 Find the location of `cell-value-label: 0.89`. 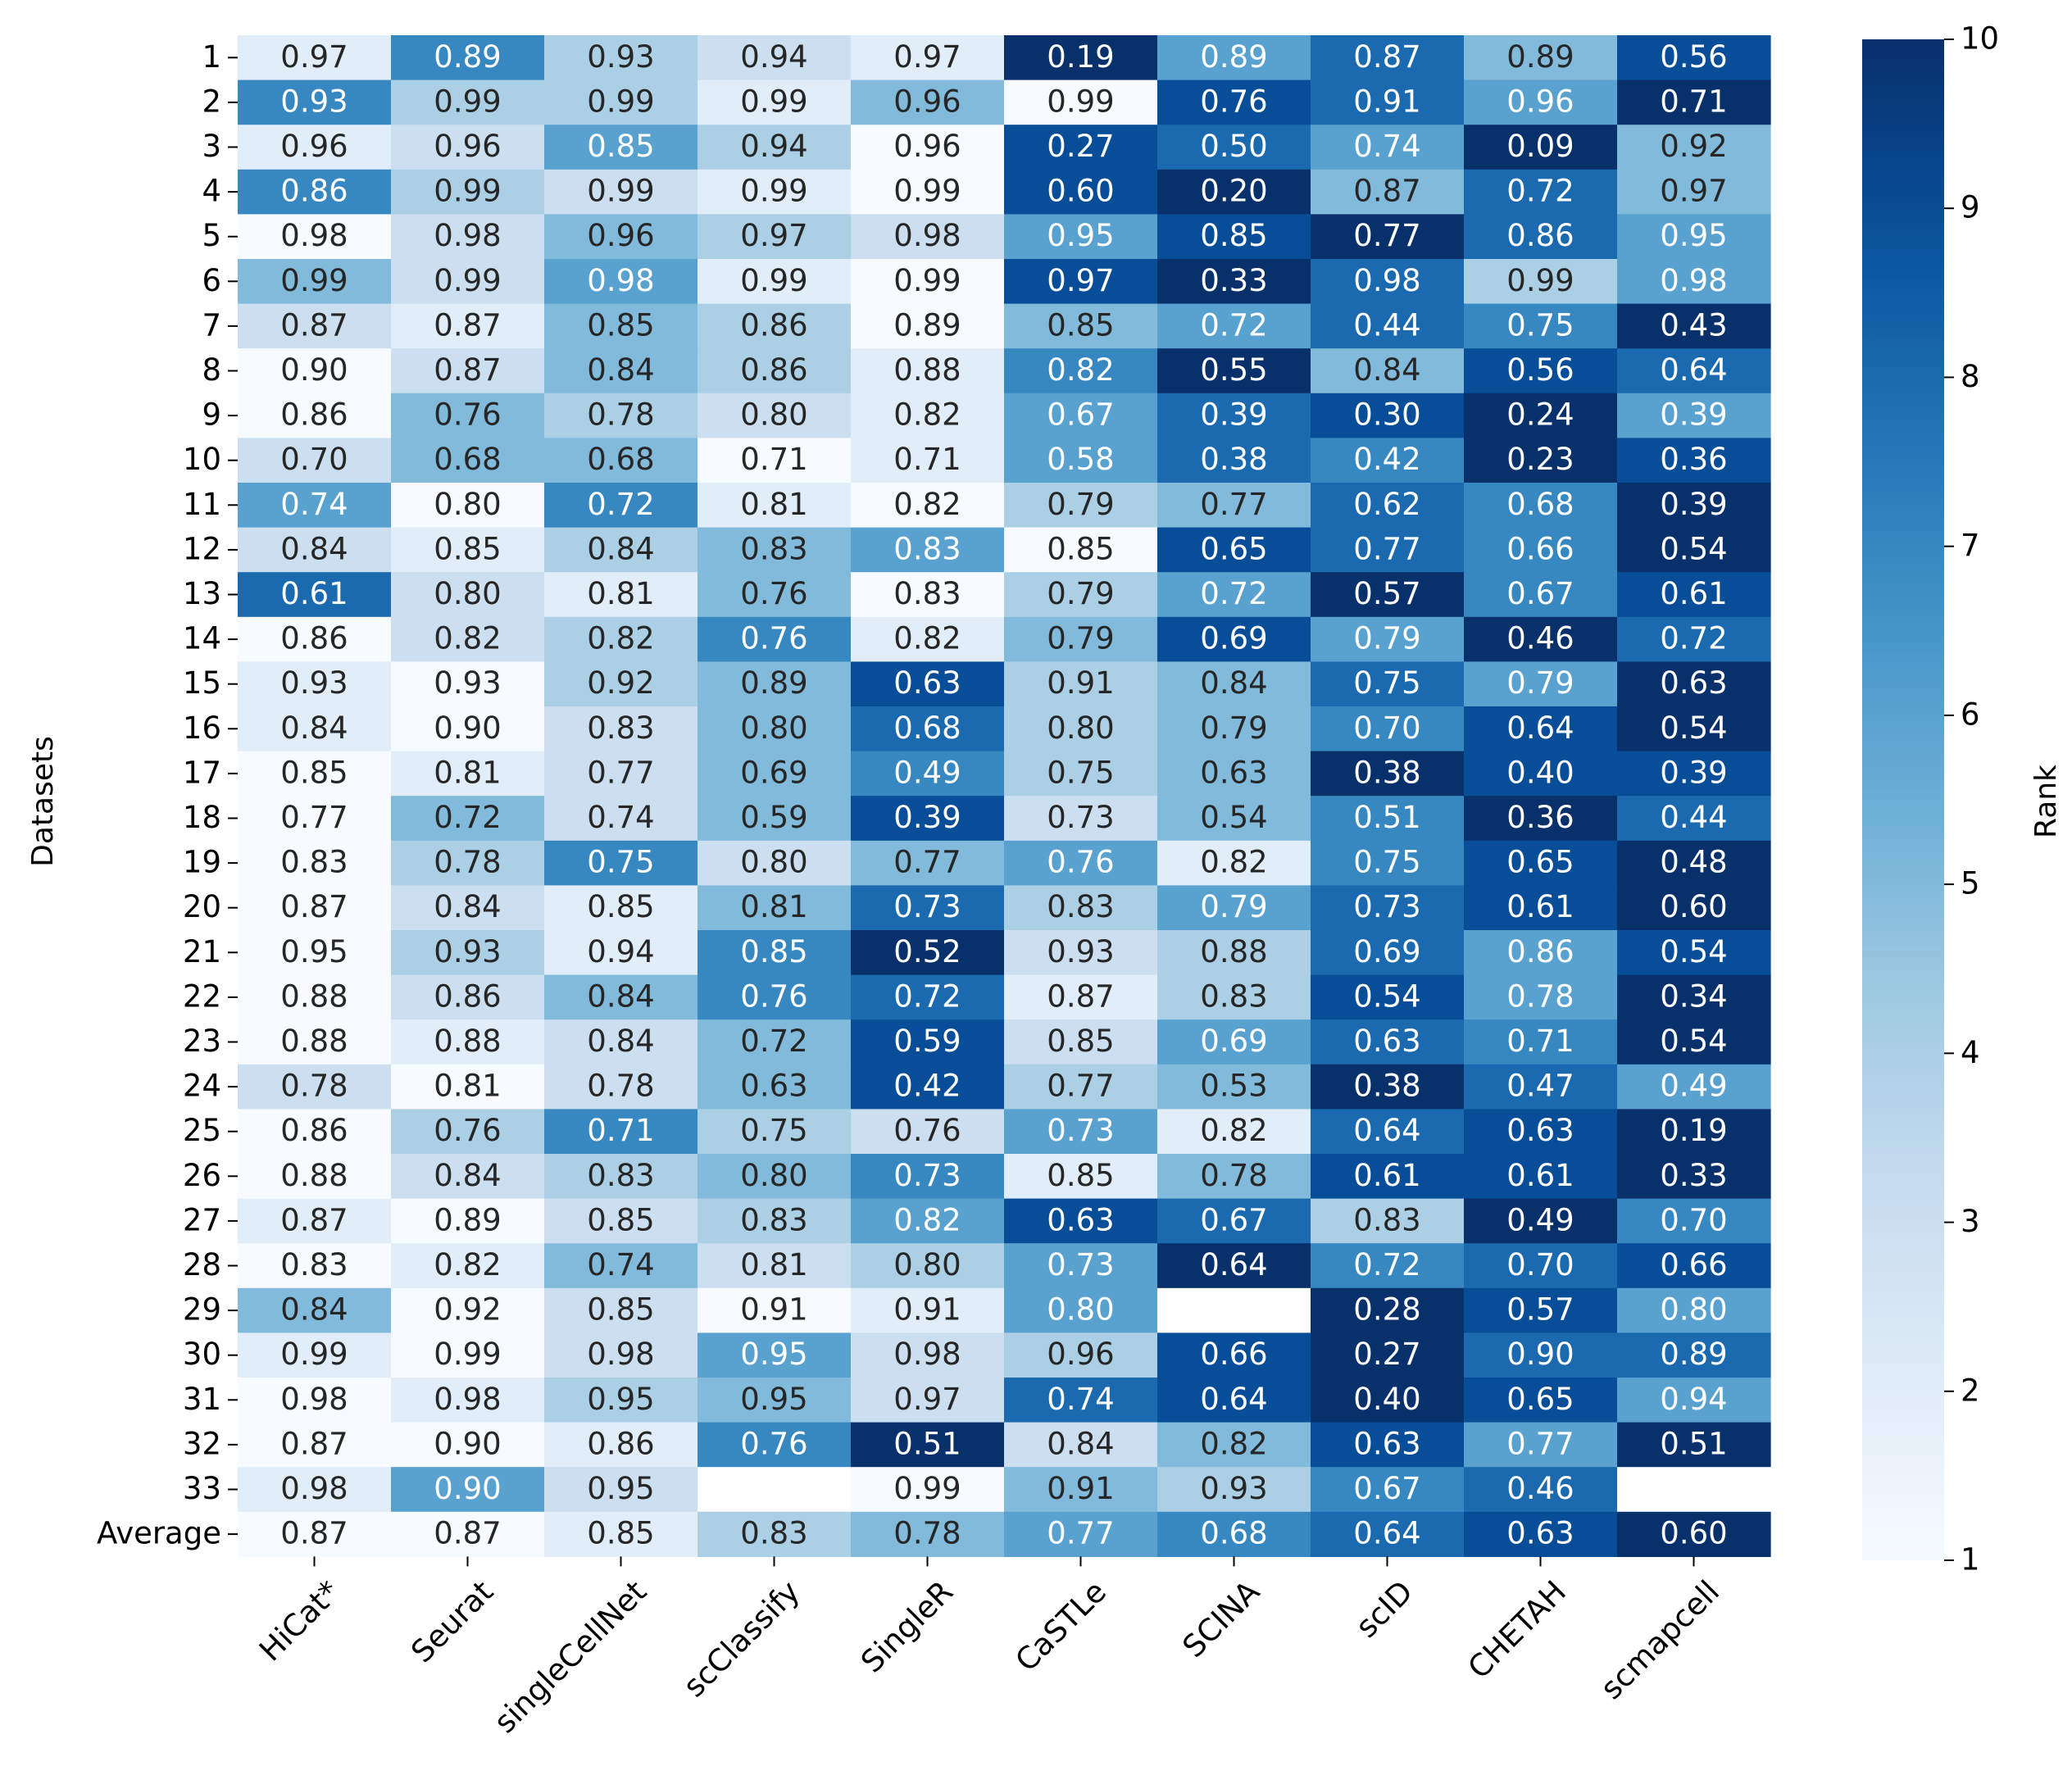

cell-value-label: 0.89 is located at coordinates (467, 1219).